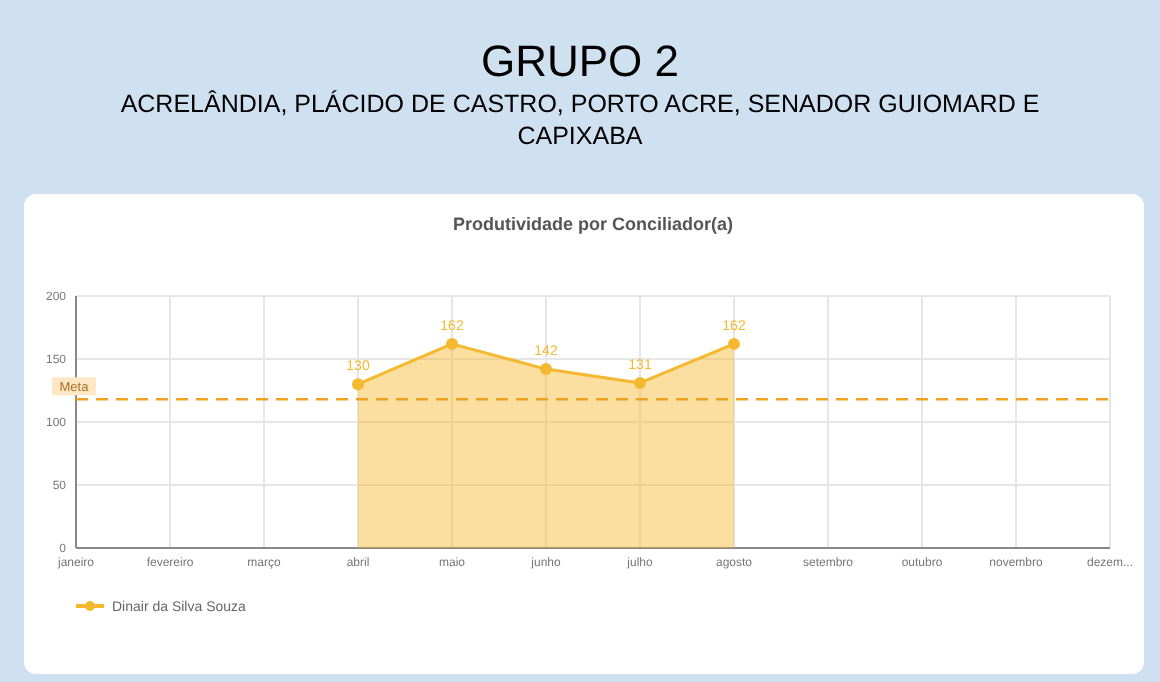  What do you see at coordinates (593, 224) in the screenshot?
I see `text: Produtividade por Conciliador(a)` at bounding box center [593, 224].